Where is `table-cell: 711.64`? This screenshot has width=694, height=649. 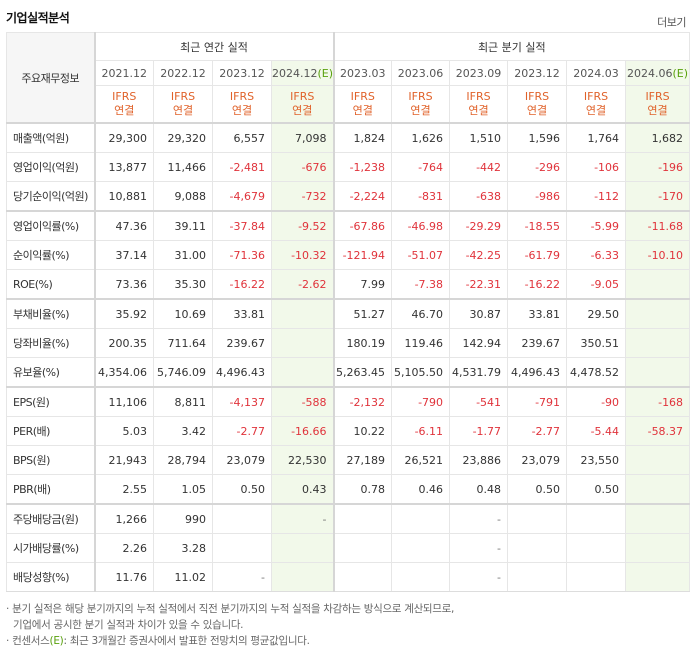
table-cell: 711.64 is located at coordinates (183, 343).